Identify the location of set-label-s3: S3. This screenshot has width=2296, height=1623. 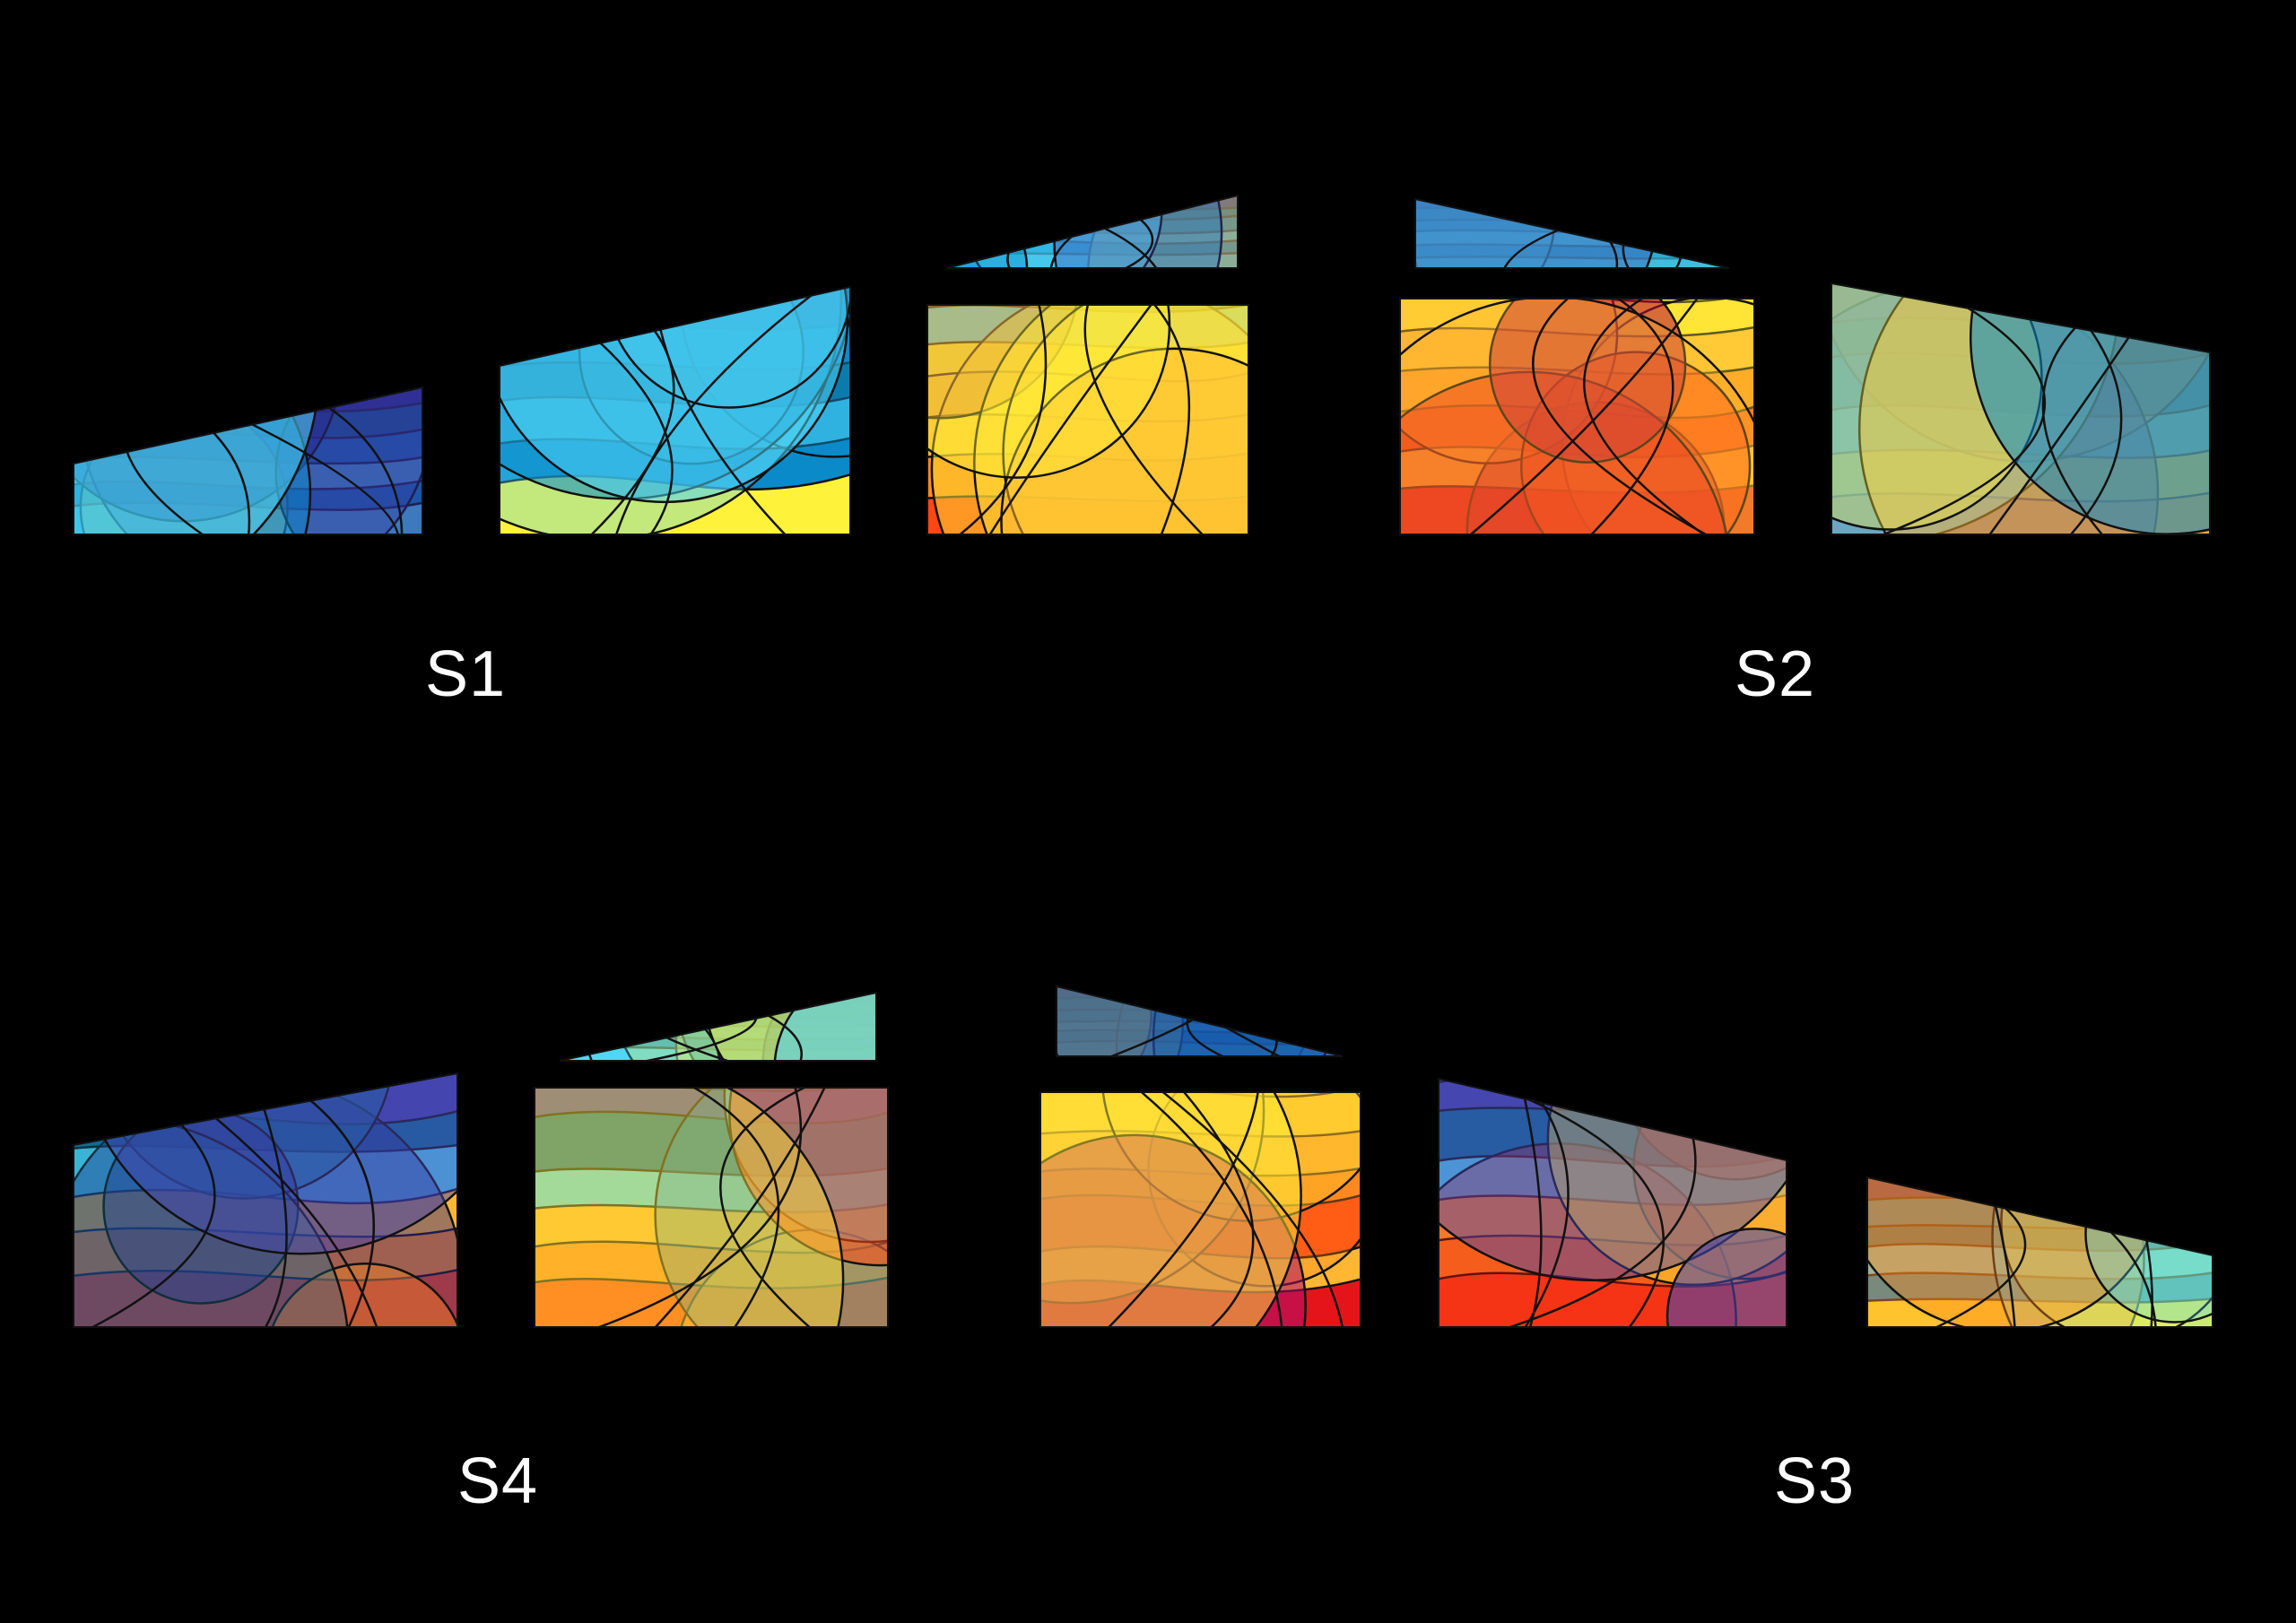
(1815, 1481).